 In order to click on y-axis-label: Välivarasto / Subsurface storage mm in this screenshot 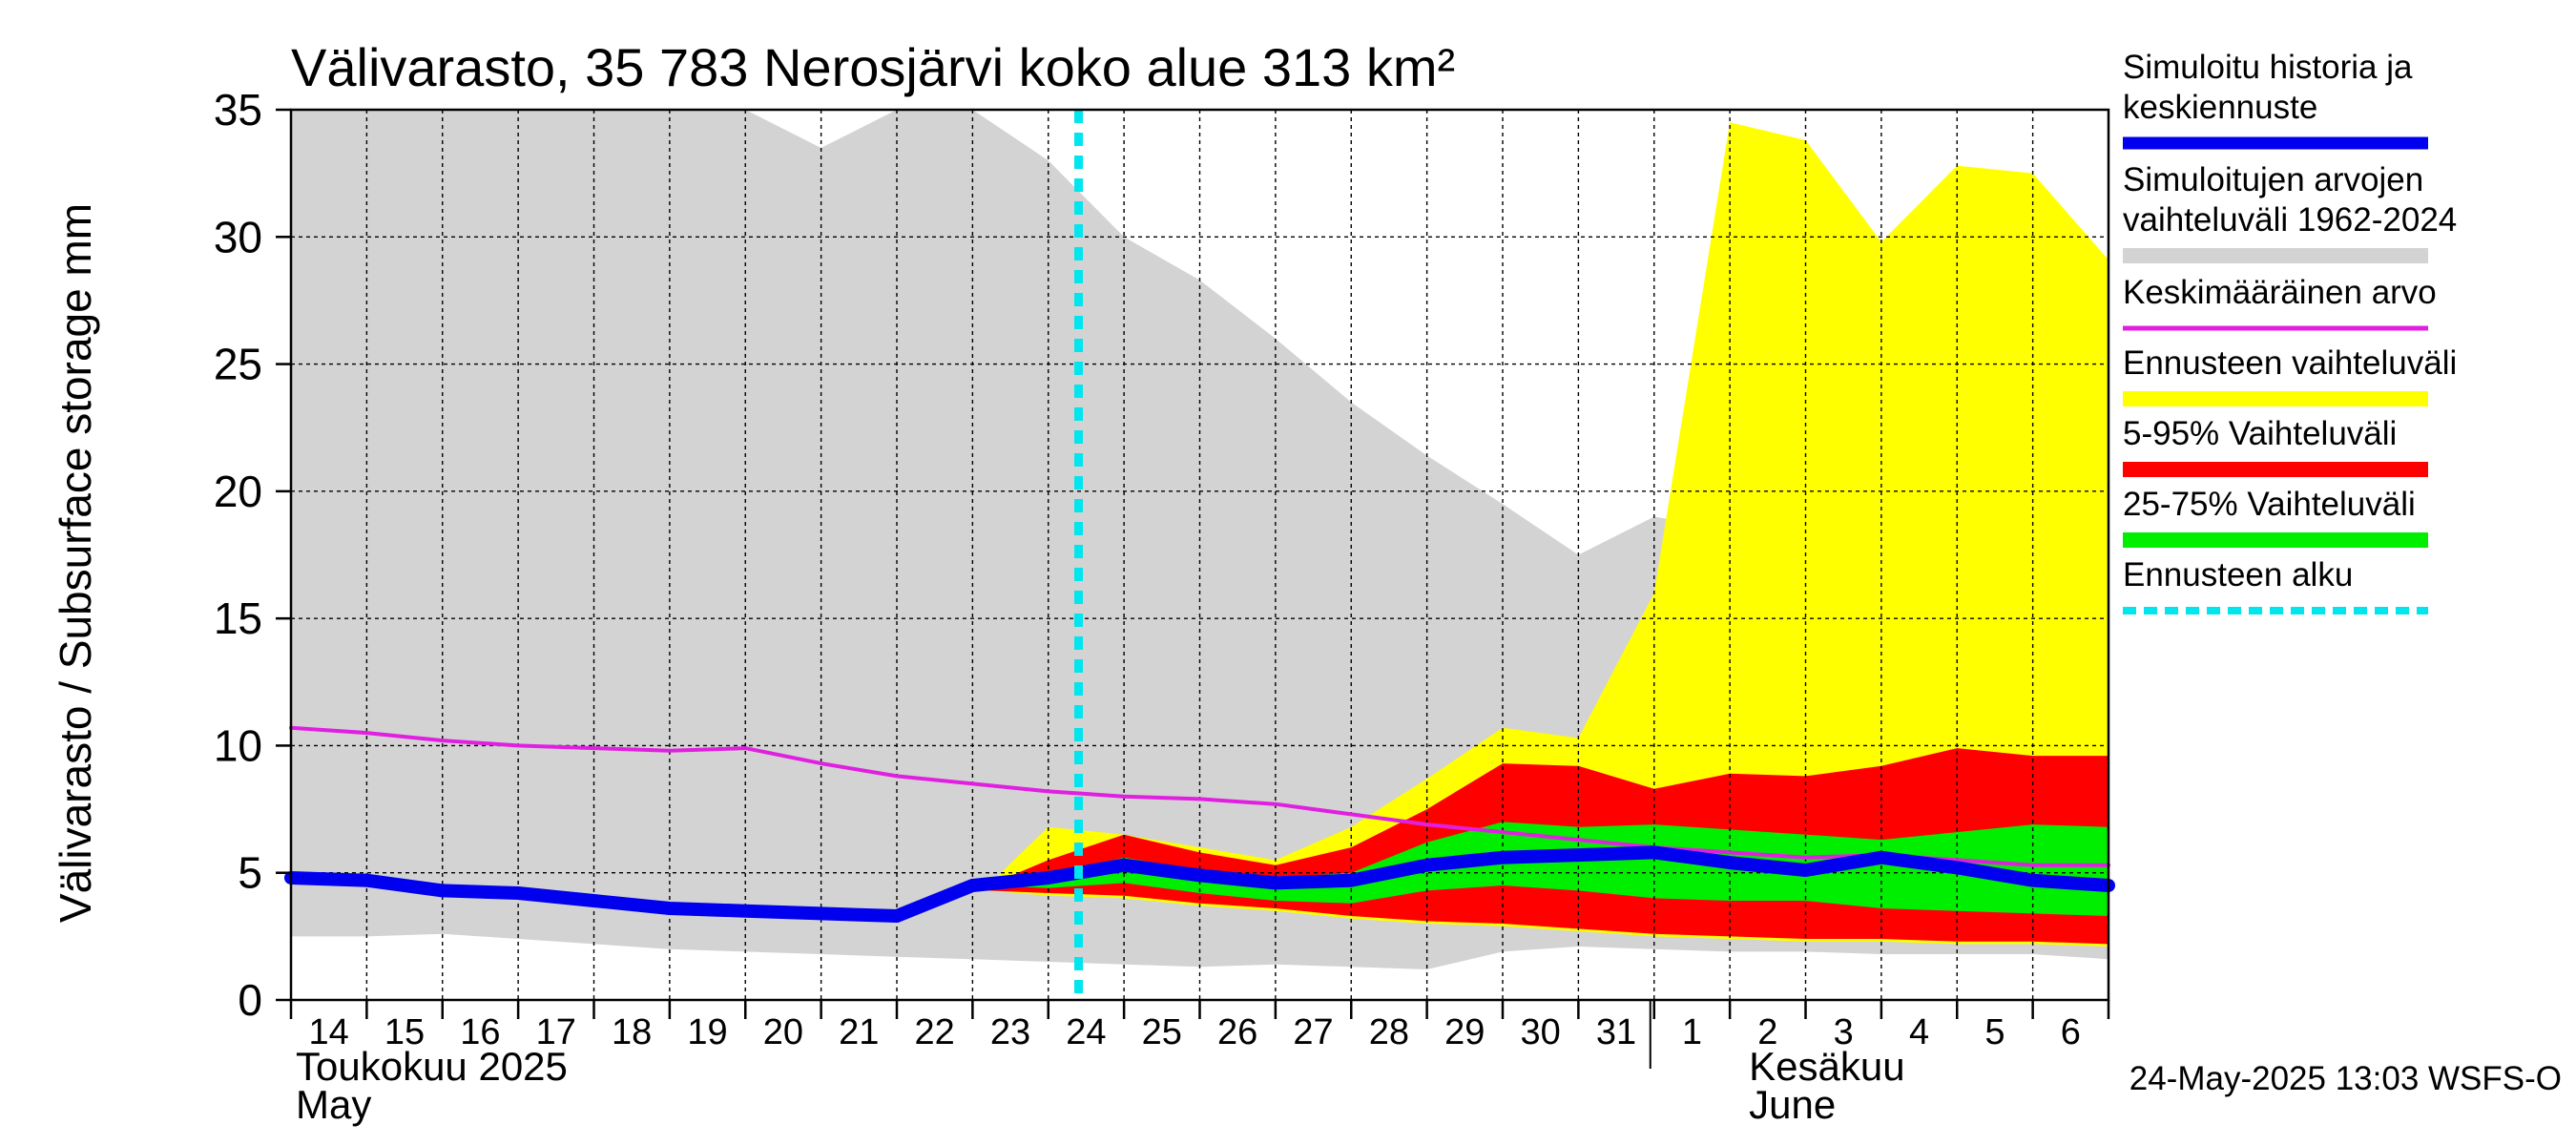, I will do `click(75, 563)`.